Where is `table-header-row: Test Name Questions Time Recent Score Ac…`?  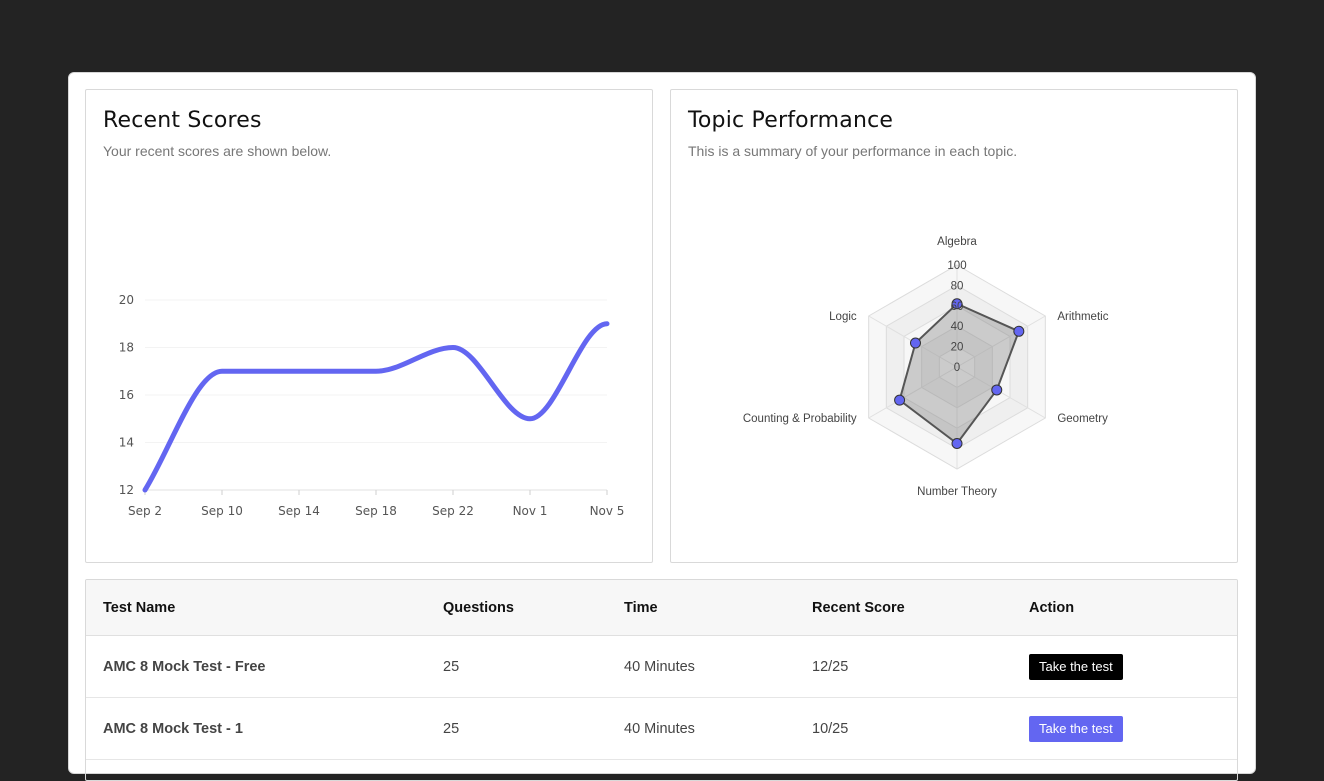
table-header-row: Test Name Questions Time Recent Score Ac… is located at coordinates (661, 608).